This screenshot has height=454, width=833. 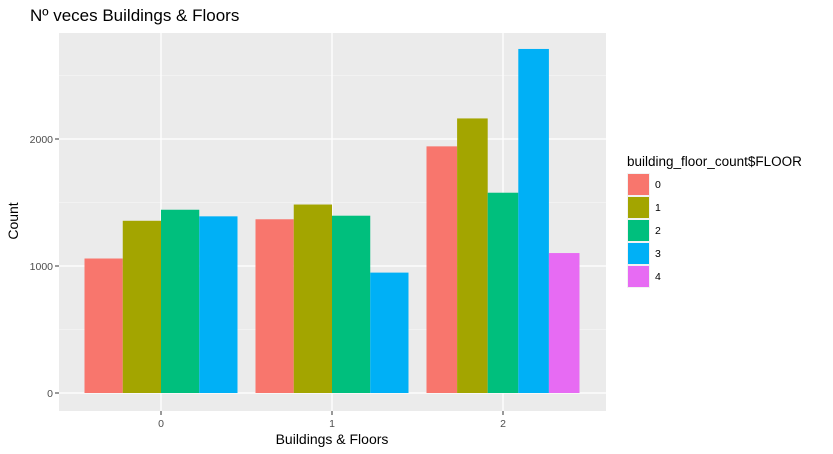 I want to click on legend-label-4: 4, so click(x=658, y=277).